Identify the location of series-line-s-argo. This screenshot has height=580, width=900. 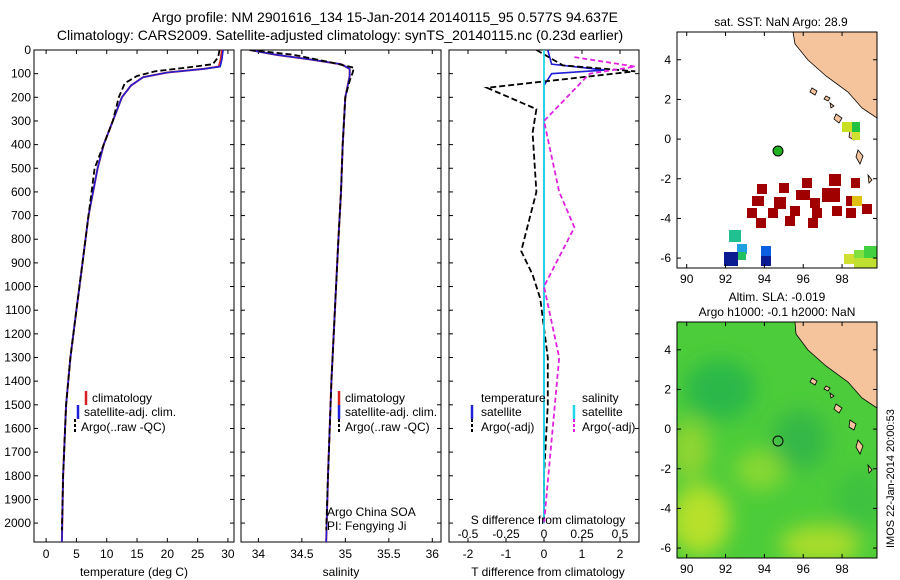
(589, 290).